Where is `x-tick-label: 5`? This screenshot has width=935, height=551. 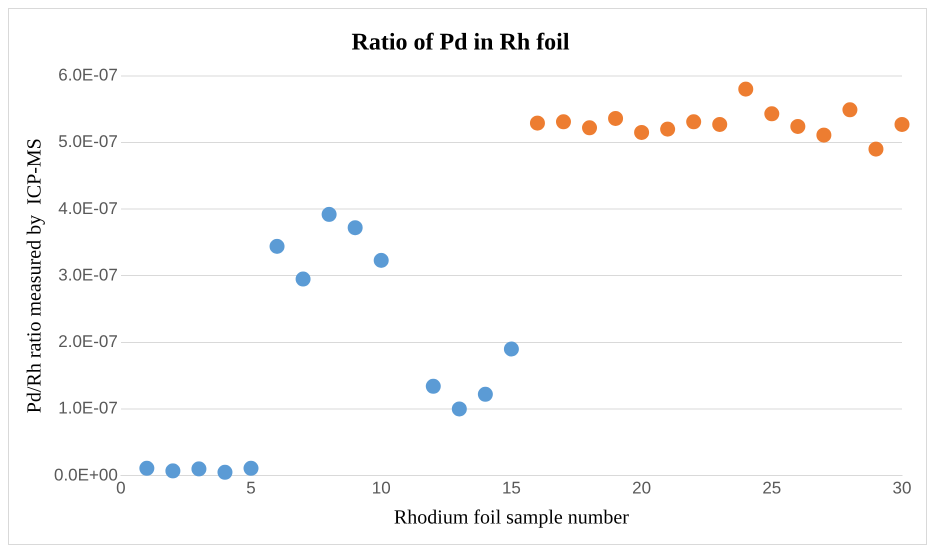 x-tick-label: 5 is located at coordinates (251, 488).